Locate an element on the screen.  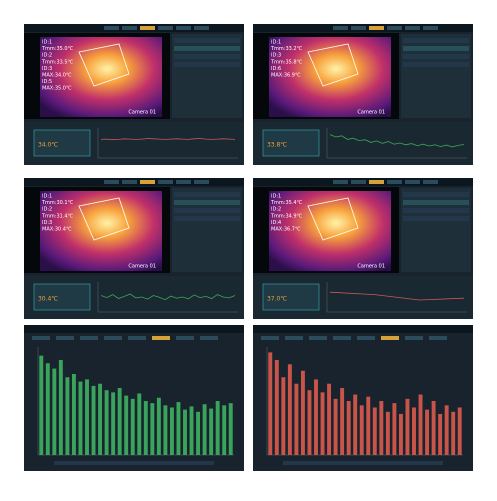
legend-strip is located at coordinates (363, 463).